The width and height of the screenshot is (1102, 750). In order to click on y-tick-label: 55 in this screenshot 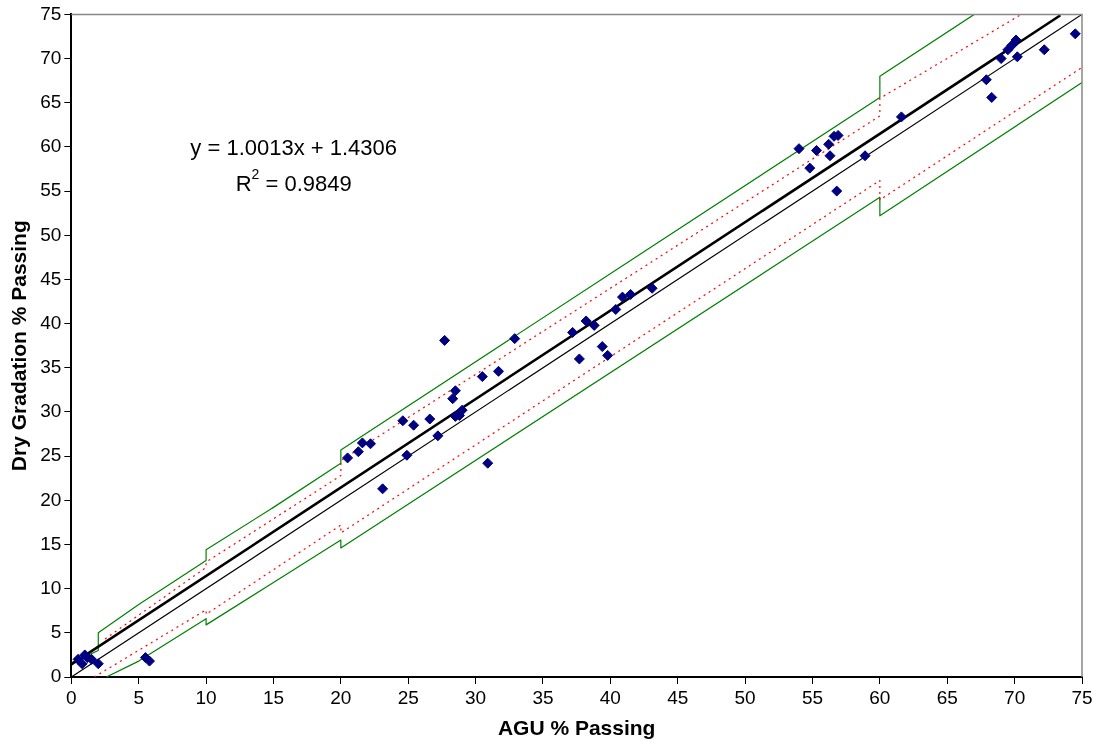, I will do `click(51, 190)`.